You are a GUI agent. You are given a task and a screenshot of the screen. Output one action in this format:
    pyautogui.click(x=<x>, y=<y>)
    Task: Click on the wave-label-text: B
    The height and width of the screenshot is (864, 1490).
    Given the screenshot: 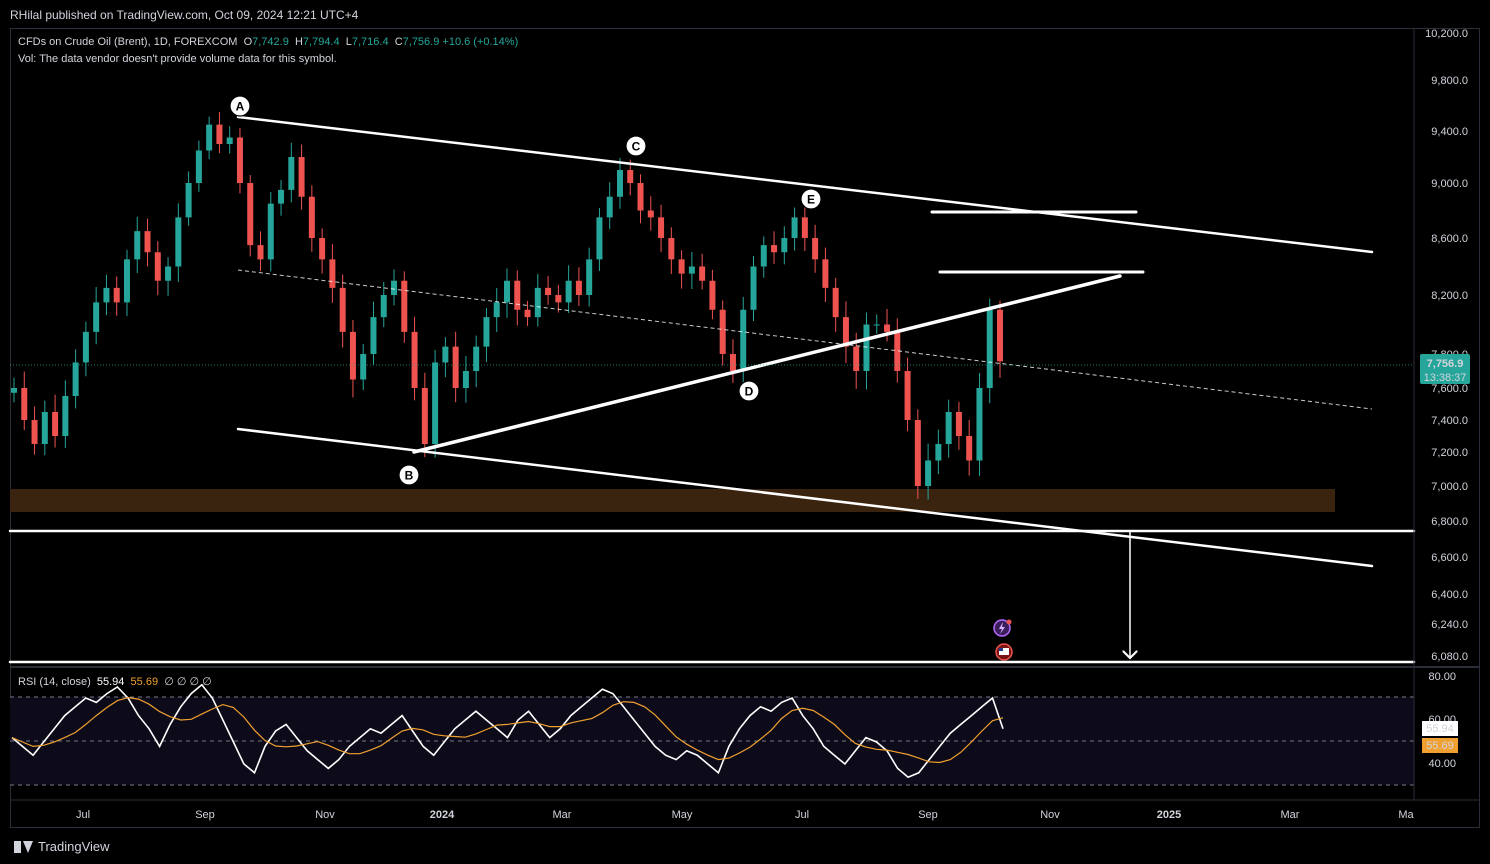 What is the action you would take?
    pyautogui.click(x=409, y=476)
    